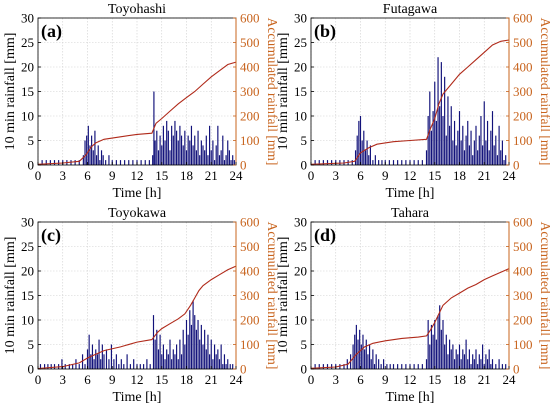 This screenshot has height=408, width=550. I want to click on y-tick-label: 0, so click(31, 165).